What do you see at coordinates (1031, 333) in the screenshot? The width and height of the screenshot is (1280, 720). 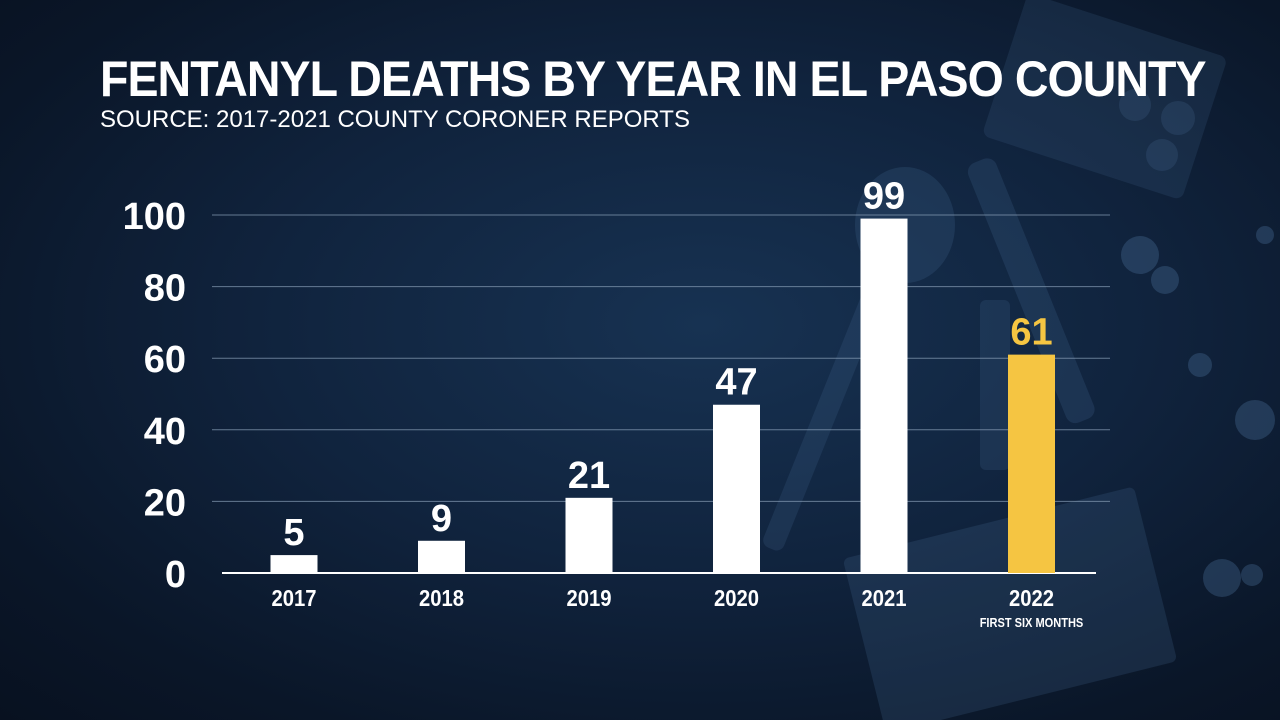 I see `data-label: 61` at bounding box center [1031, 333].